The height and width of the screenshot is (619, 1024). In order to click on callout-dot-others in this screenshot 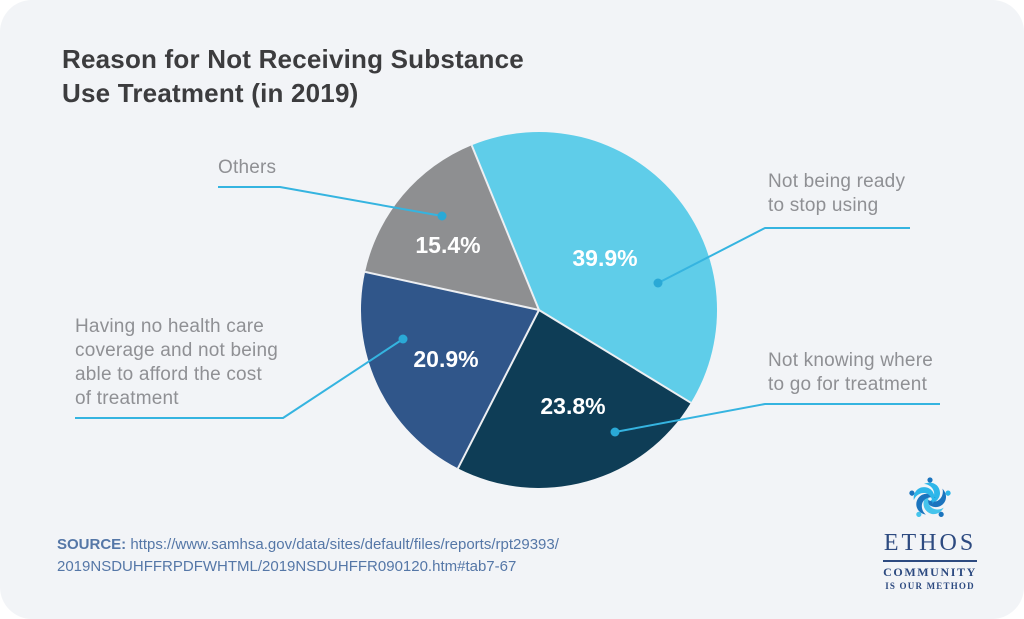, I will do `click(442, 216)`.